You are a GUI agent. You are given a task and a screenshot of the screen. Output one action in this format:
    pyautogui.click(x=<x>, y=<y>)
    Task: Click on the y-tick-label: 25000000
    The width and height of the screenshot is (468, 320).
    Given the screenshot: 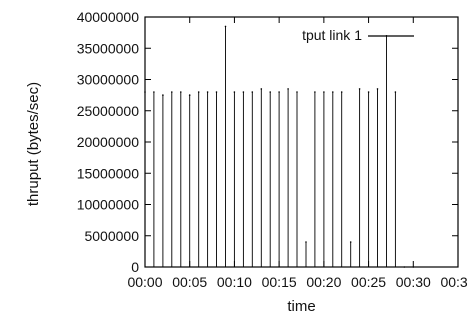 What is the action you would take?
    pyautogui.click(x=108, y=111)
    